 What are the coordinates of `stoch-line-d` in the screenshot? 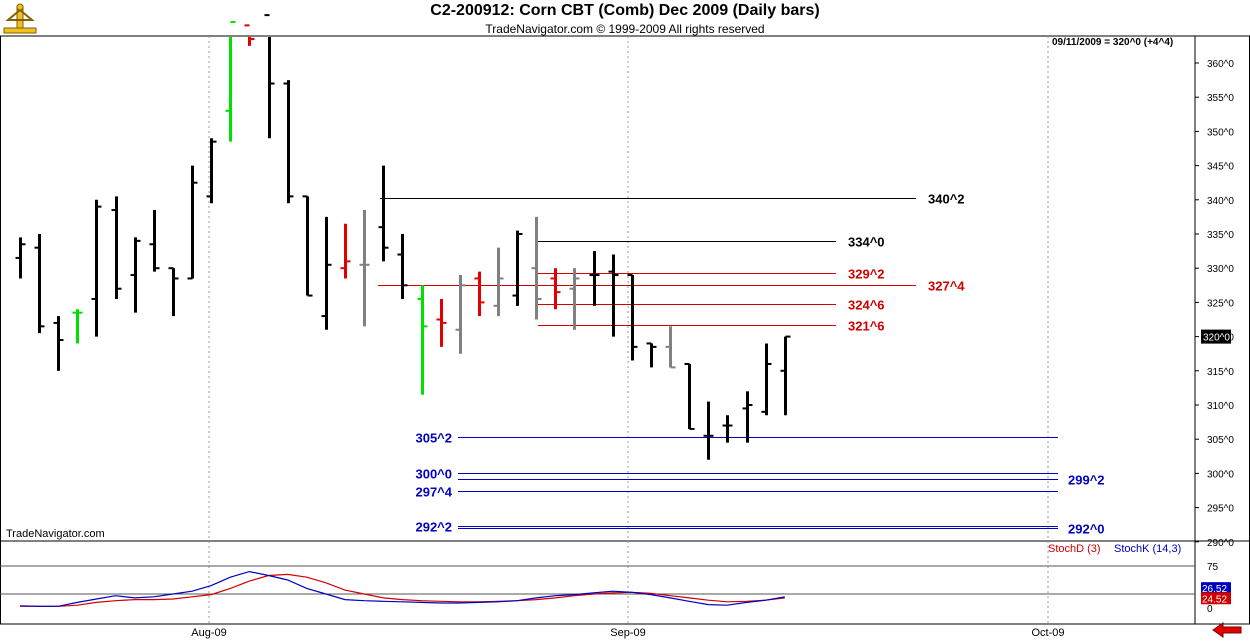 It's located at (402, 590).